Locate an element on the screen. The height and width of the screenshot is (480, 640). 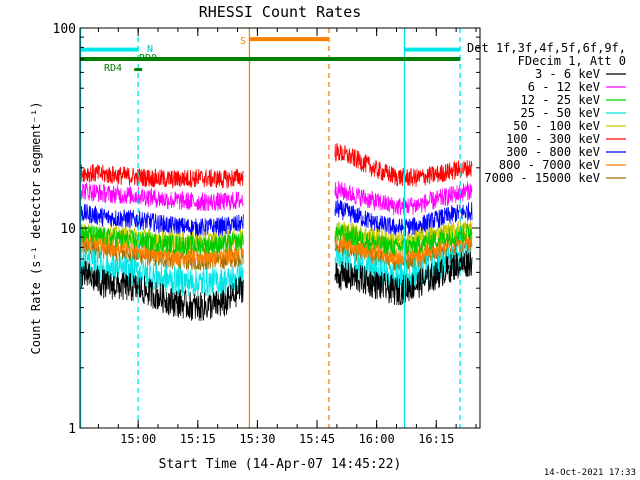
x-tick-label: 15:45 is located at coordinates (317, 439).